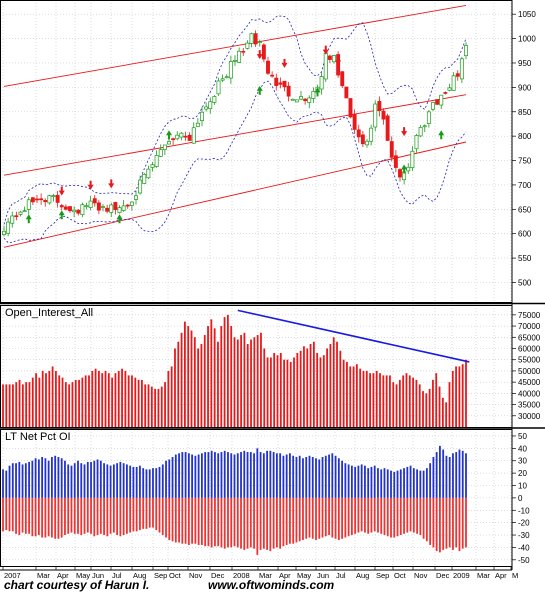 This screenshot has width=545, height=597. I want to click on date-tick-label: Aug, so click(139, 575).